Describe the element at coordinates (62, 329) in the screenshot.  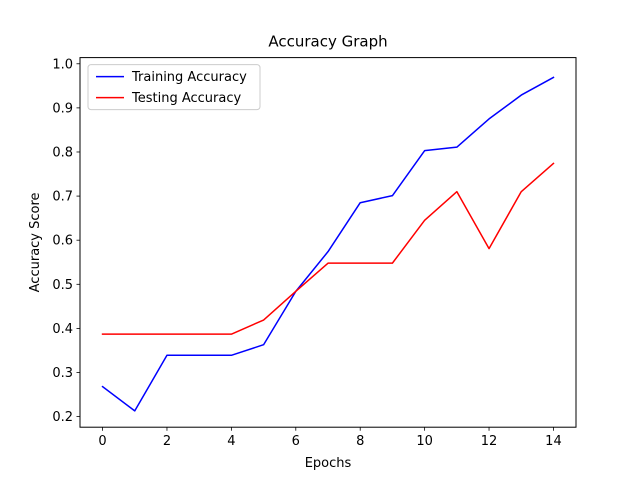
I see `y-tick-label: 0.4` at that location.